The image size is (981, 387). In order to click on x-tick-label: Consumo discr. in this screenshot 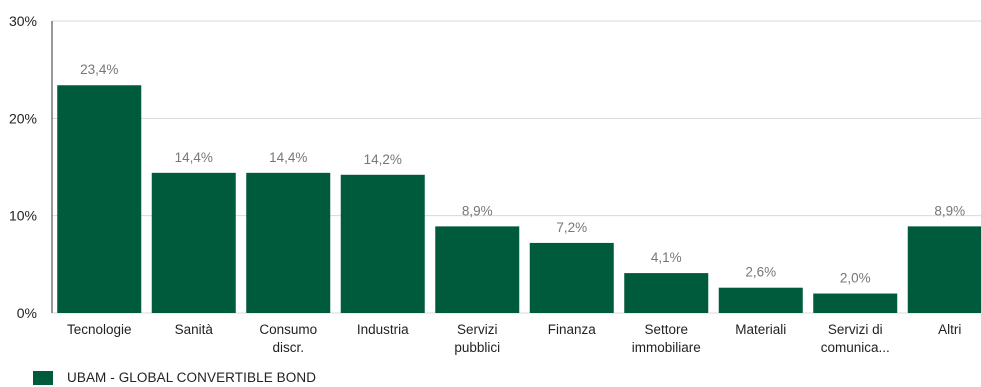, I will do `click(288, 338)`.